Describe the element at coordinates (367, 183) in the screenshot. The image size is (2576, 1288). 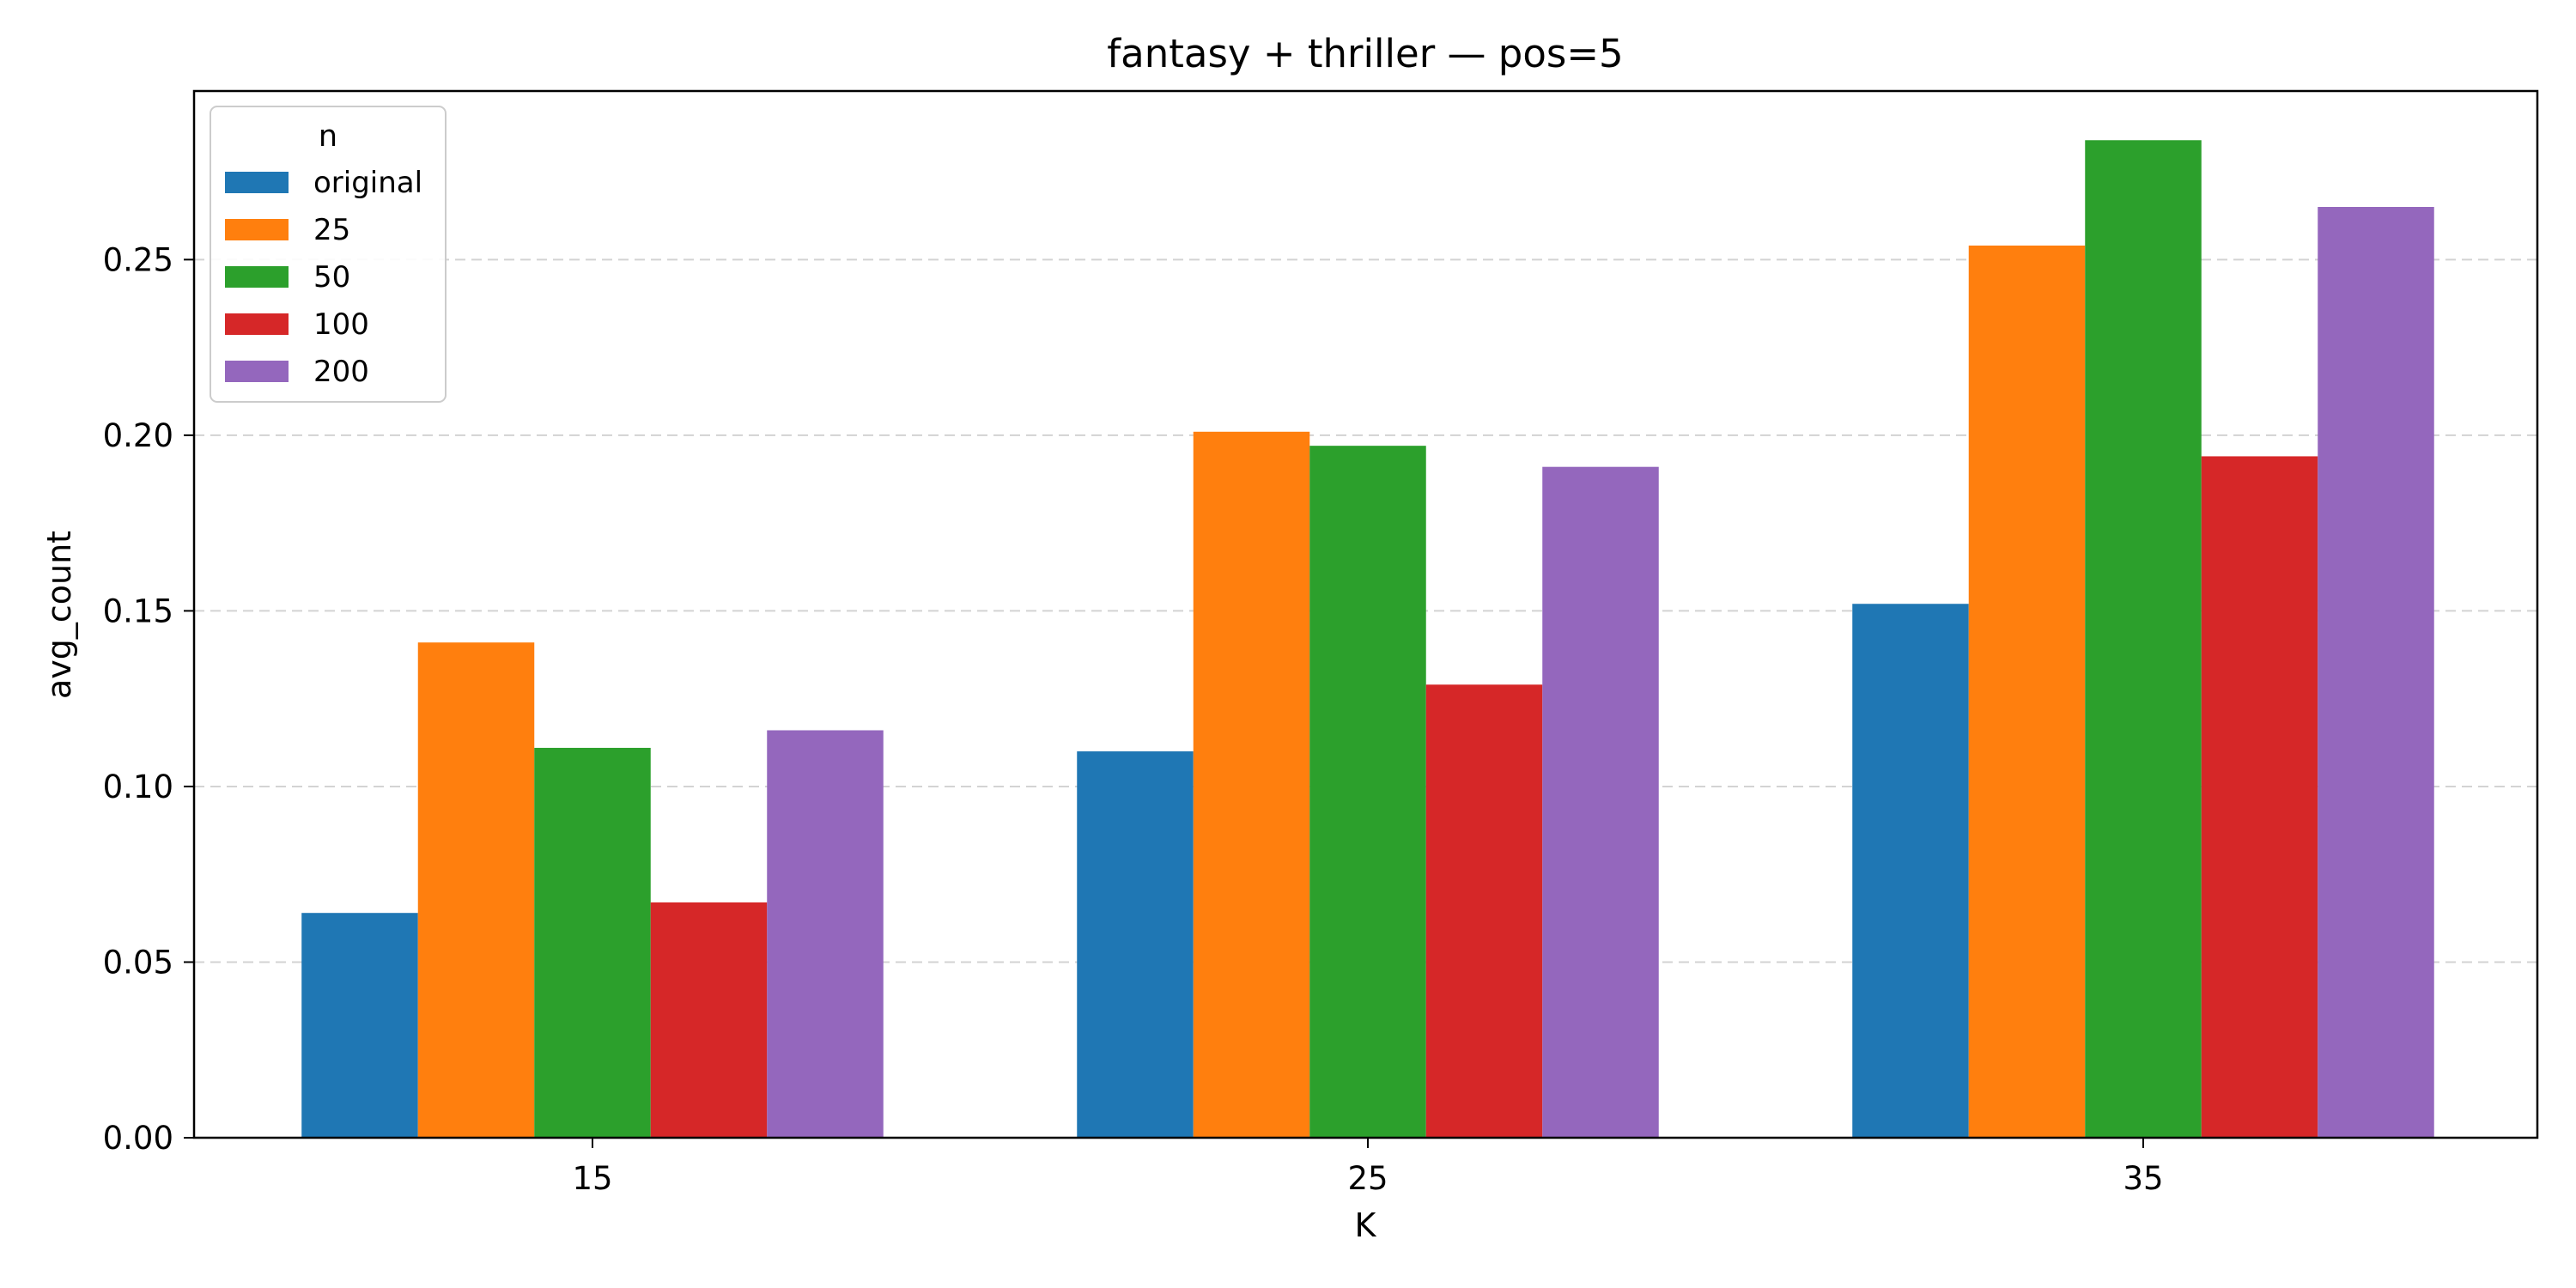
I see `legend-label: original` at that location.